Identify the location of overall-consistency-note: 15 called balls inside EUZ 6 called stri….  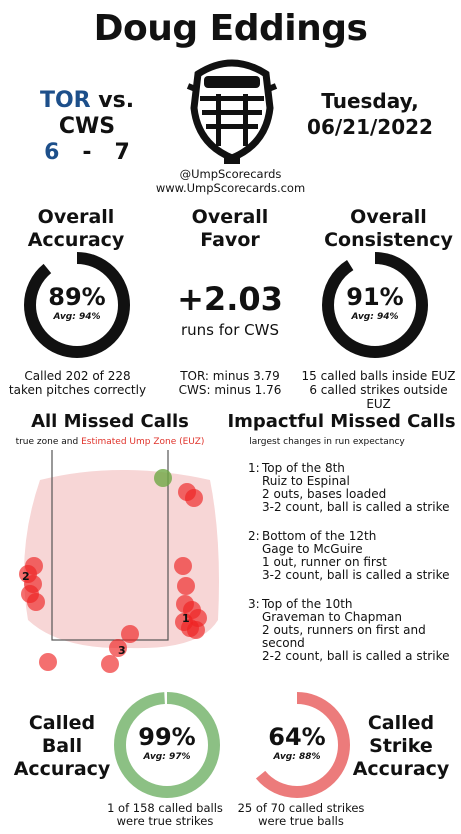
(378, 390).